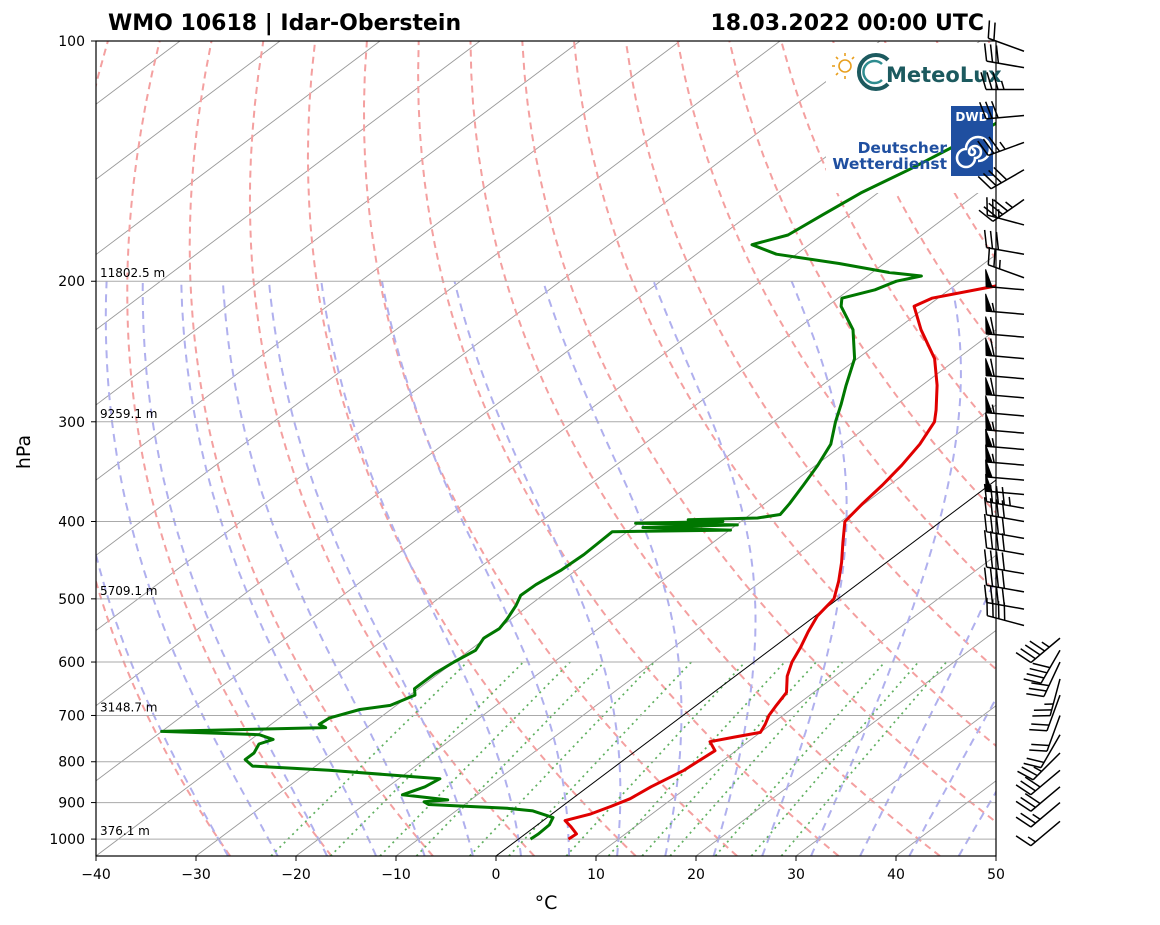 Image resolution: width=1160 pixels, height=925 pixels. What do you see at coordinates (973, 152) in the screenshot?
I see `spiral-icon` at bounding box center [973, 152].